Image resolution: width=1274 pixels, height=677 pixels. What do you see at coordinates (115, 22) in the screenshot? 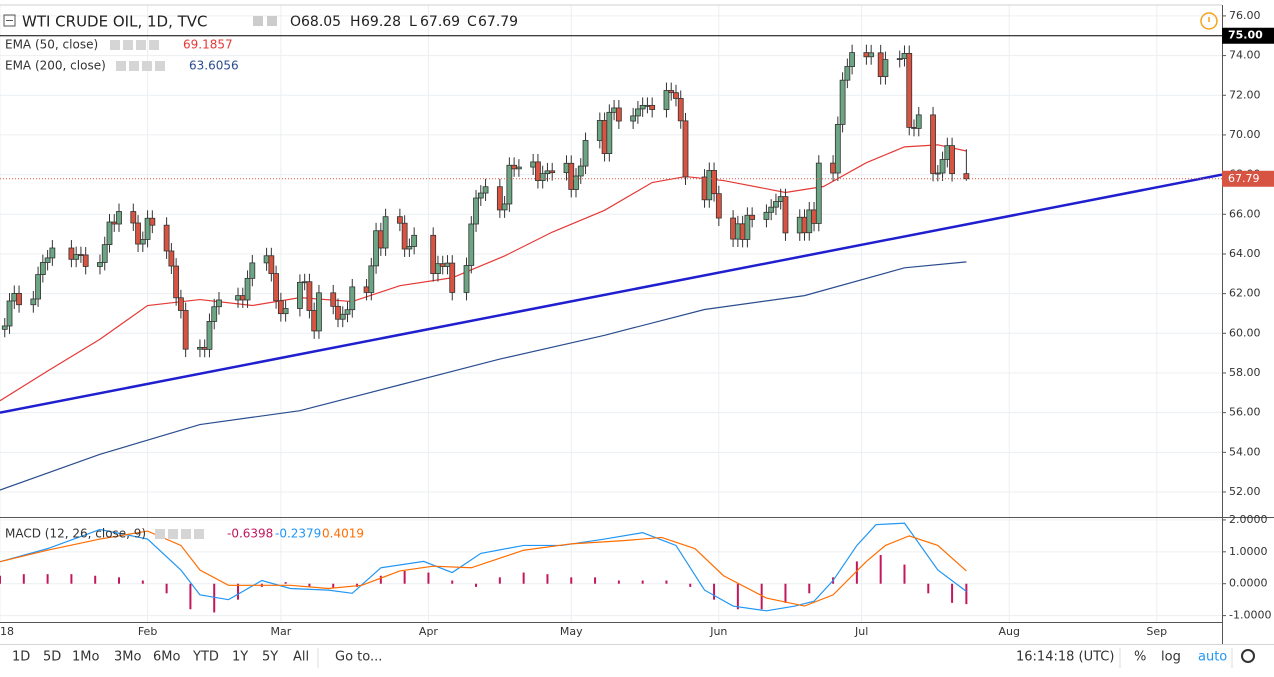
I see `chart-title: WTI CRUDE OIL, 1D, TVC` at bounding box center [115, 22].